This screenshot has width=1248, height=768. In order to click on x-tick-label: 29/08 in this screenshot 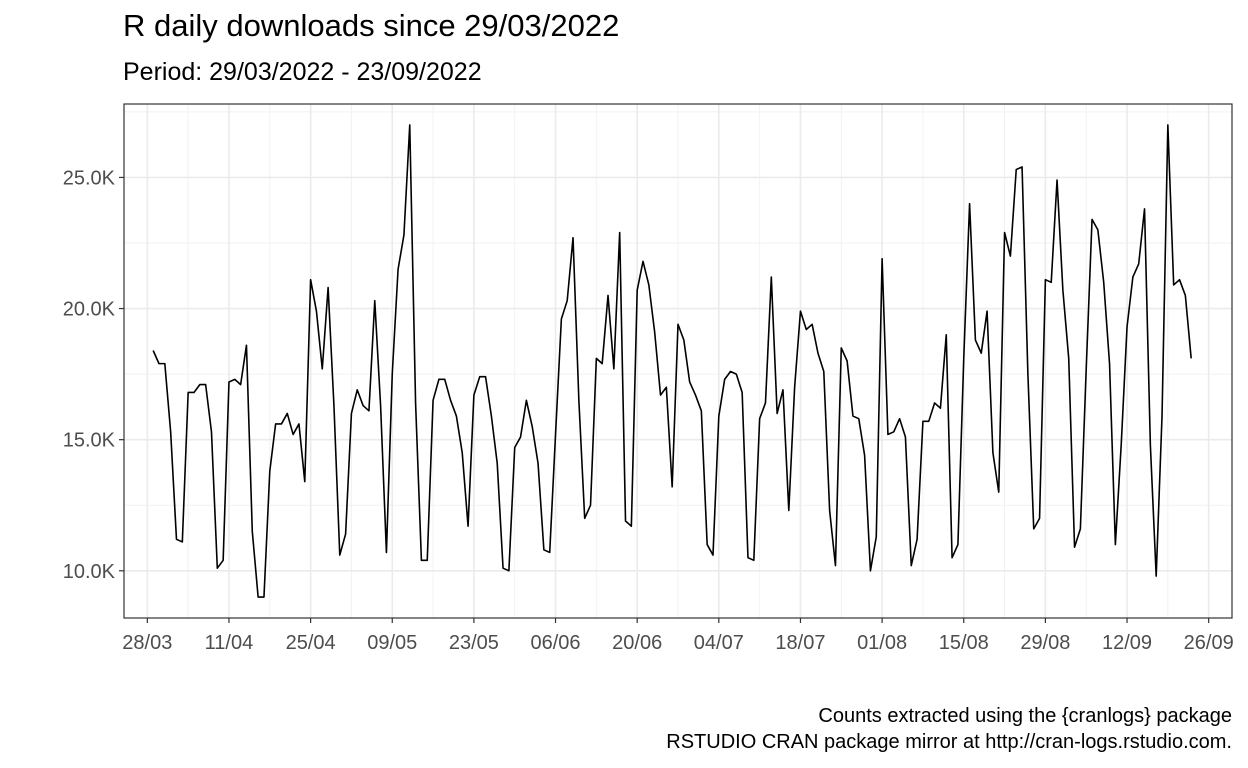, I will do `click(1045, 643)`.